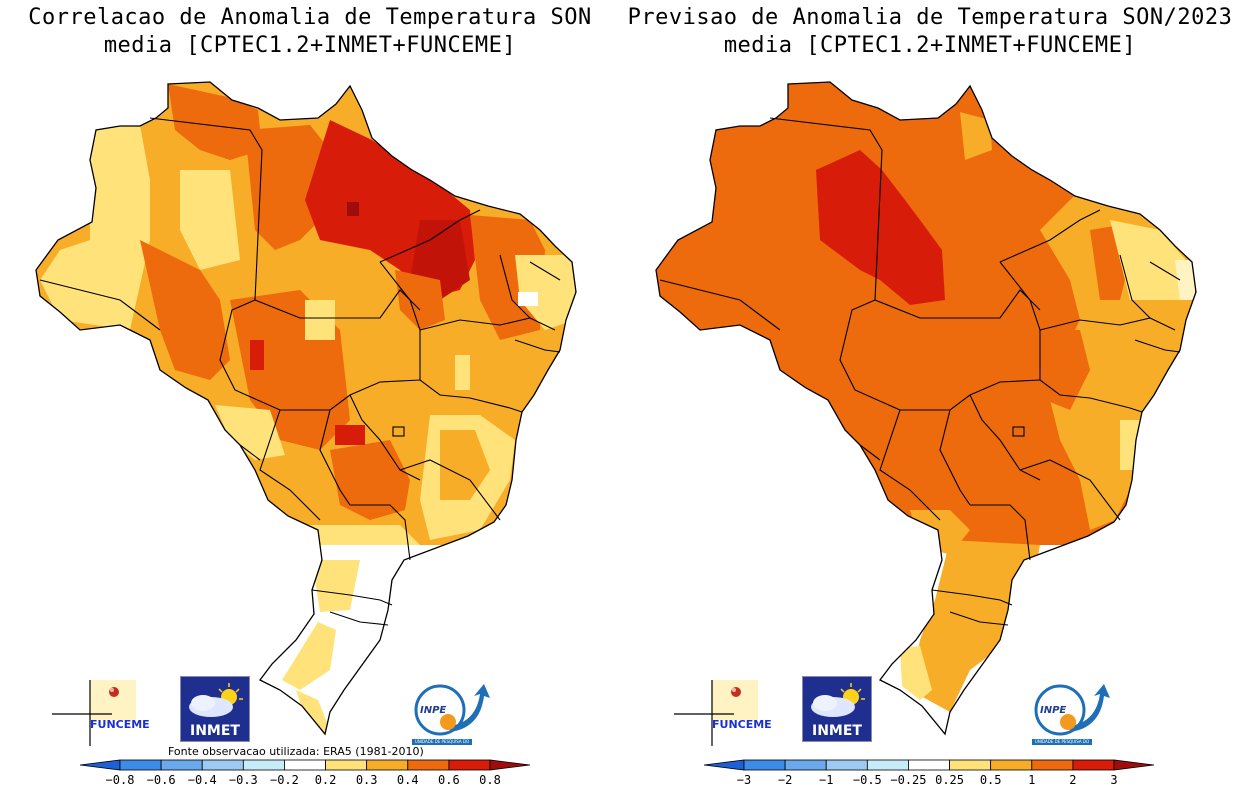 The image size is (1240, 802). I want to click on colorbar-tick-label: 3, so click(1113, 780).